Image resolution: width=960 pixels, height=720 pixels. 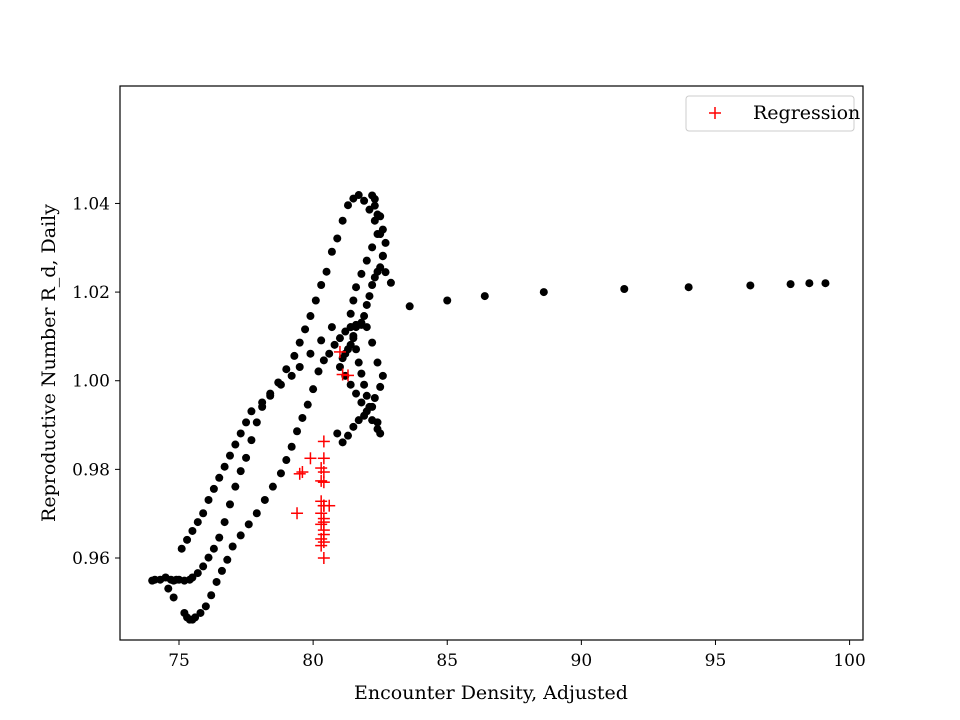 What do you see at coordinates (91, 293) in the screenshot?
I see `y-tick-label: 1.02` at bounding box center [91, 293].